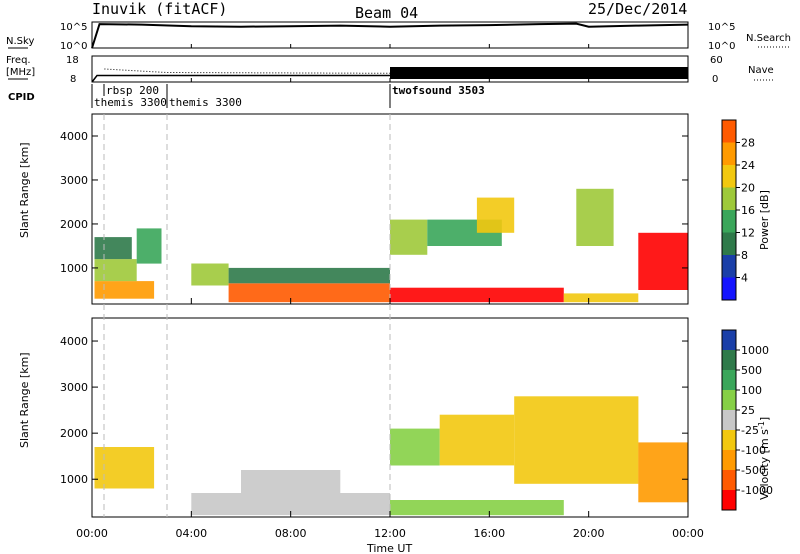  Describe the element at coordinates (74, 224) in the screenshot. I see `power-ytick-label: 2000` at that location.